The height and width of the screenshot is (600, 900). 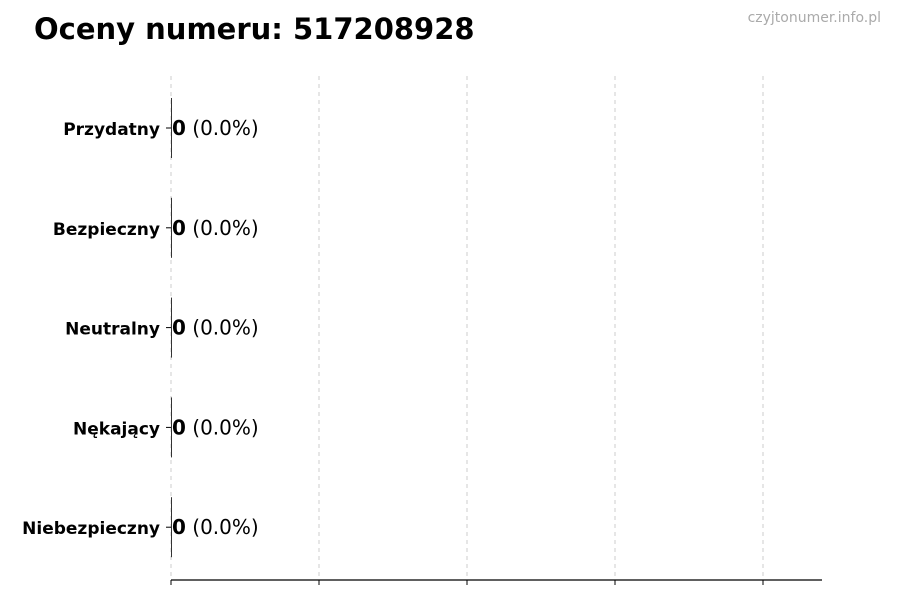 What do you see at coordinates (91, 529) in the screenshot?
I see `category-label: Niebezpieczny` at bounding box center [91, 529].